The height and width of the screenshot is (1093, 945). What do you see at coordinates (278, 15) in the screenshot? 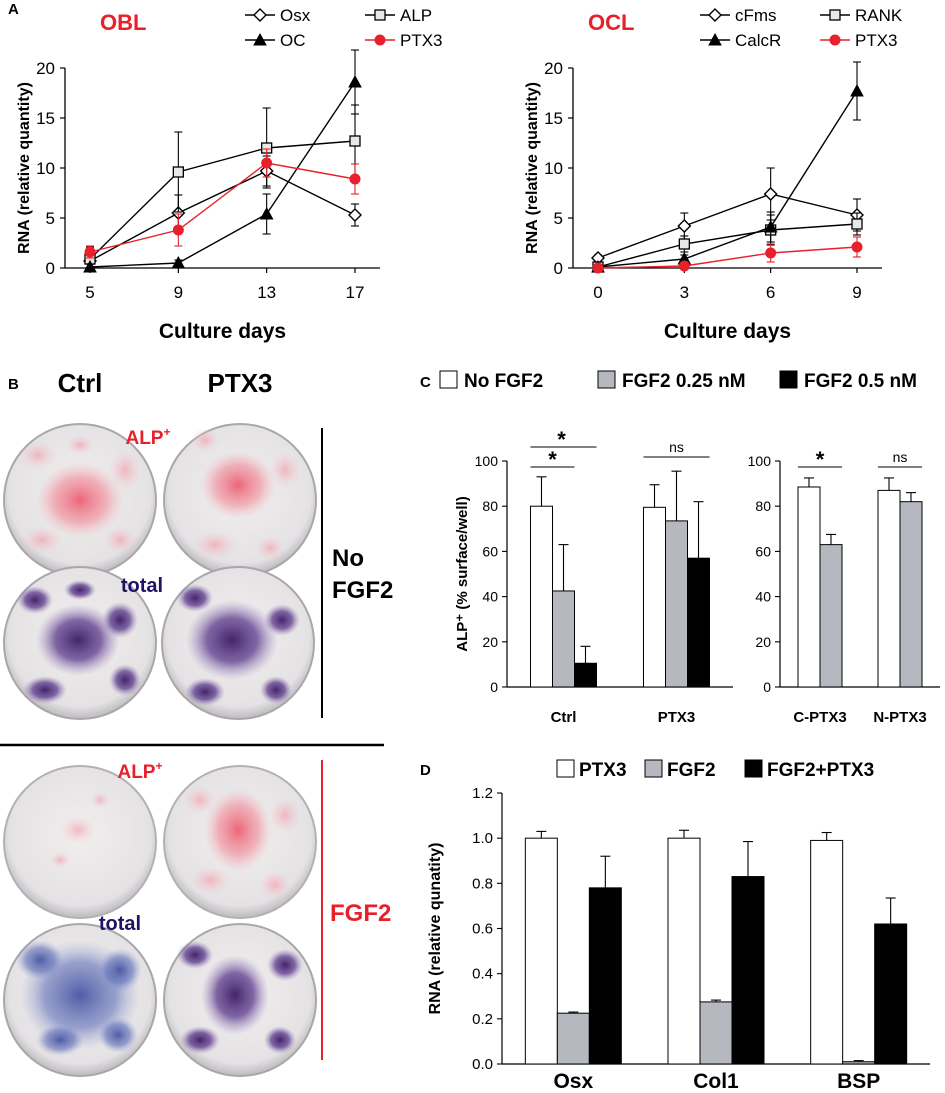
I see `legend-entry-osx: Osx` at bounding box center [278, 15].